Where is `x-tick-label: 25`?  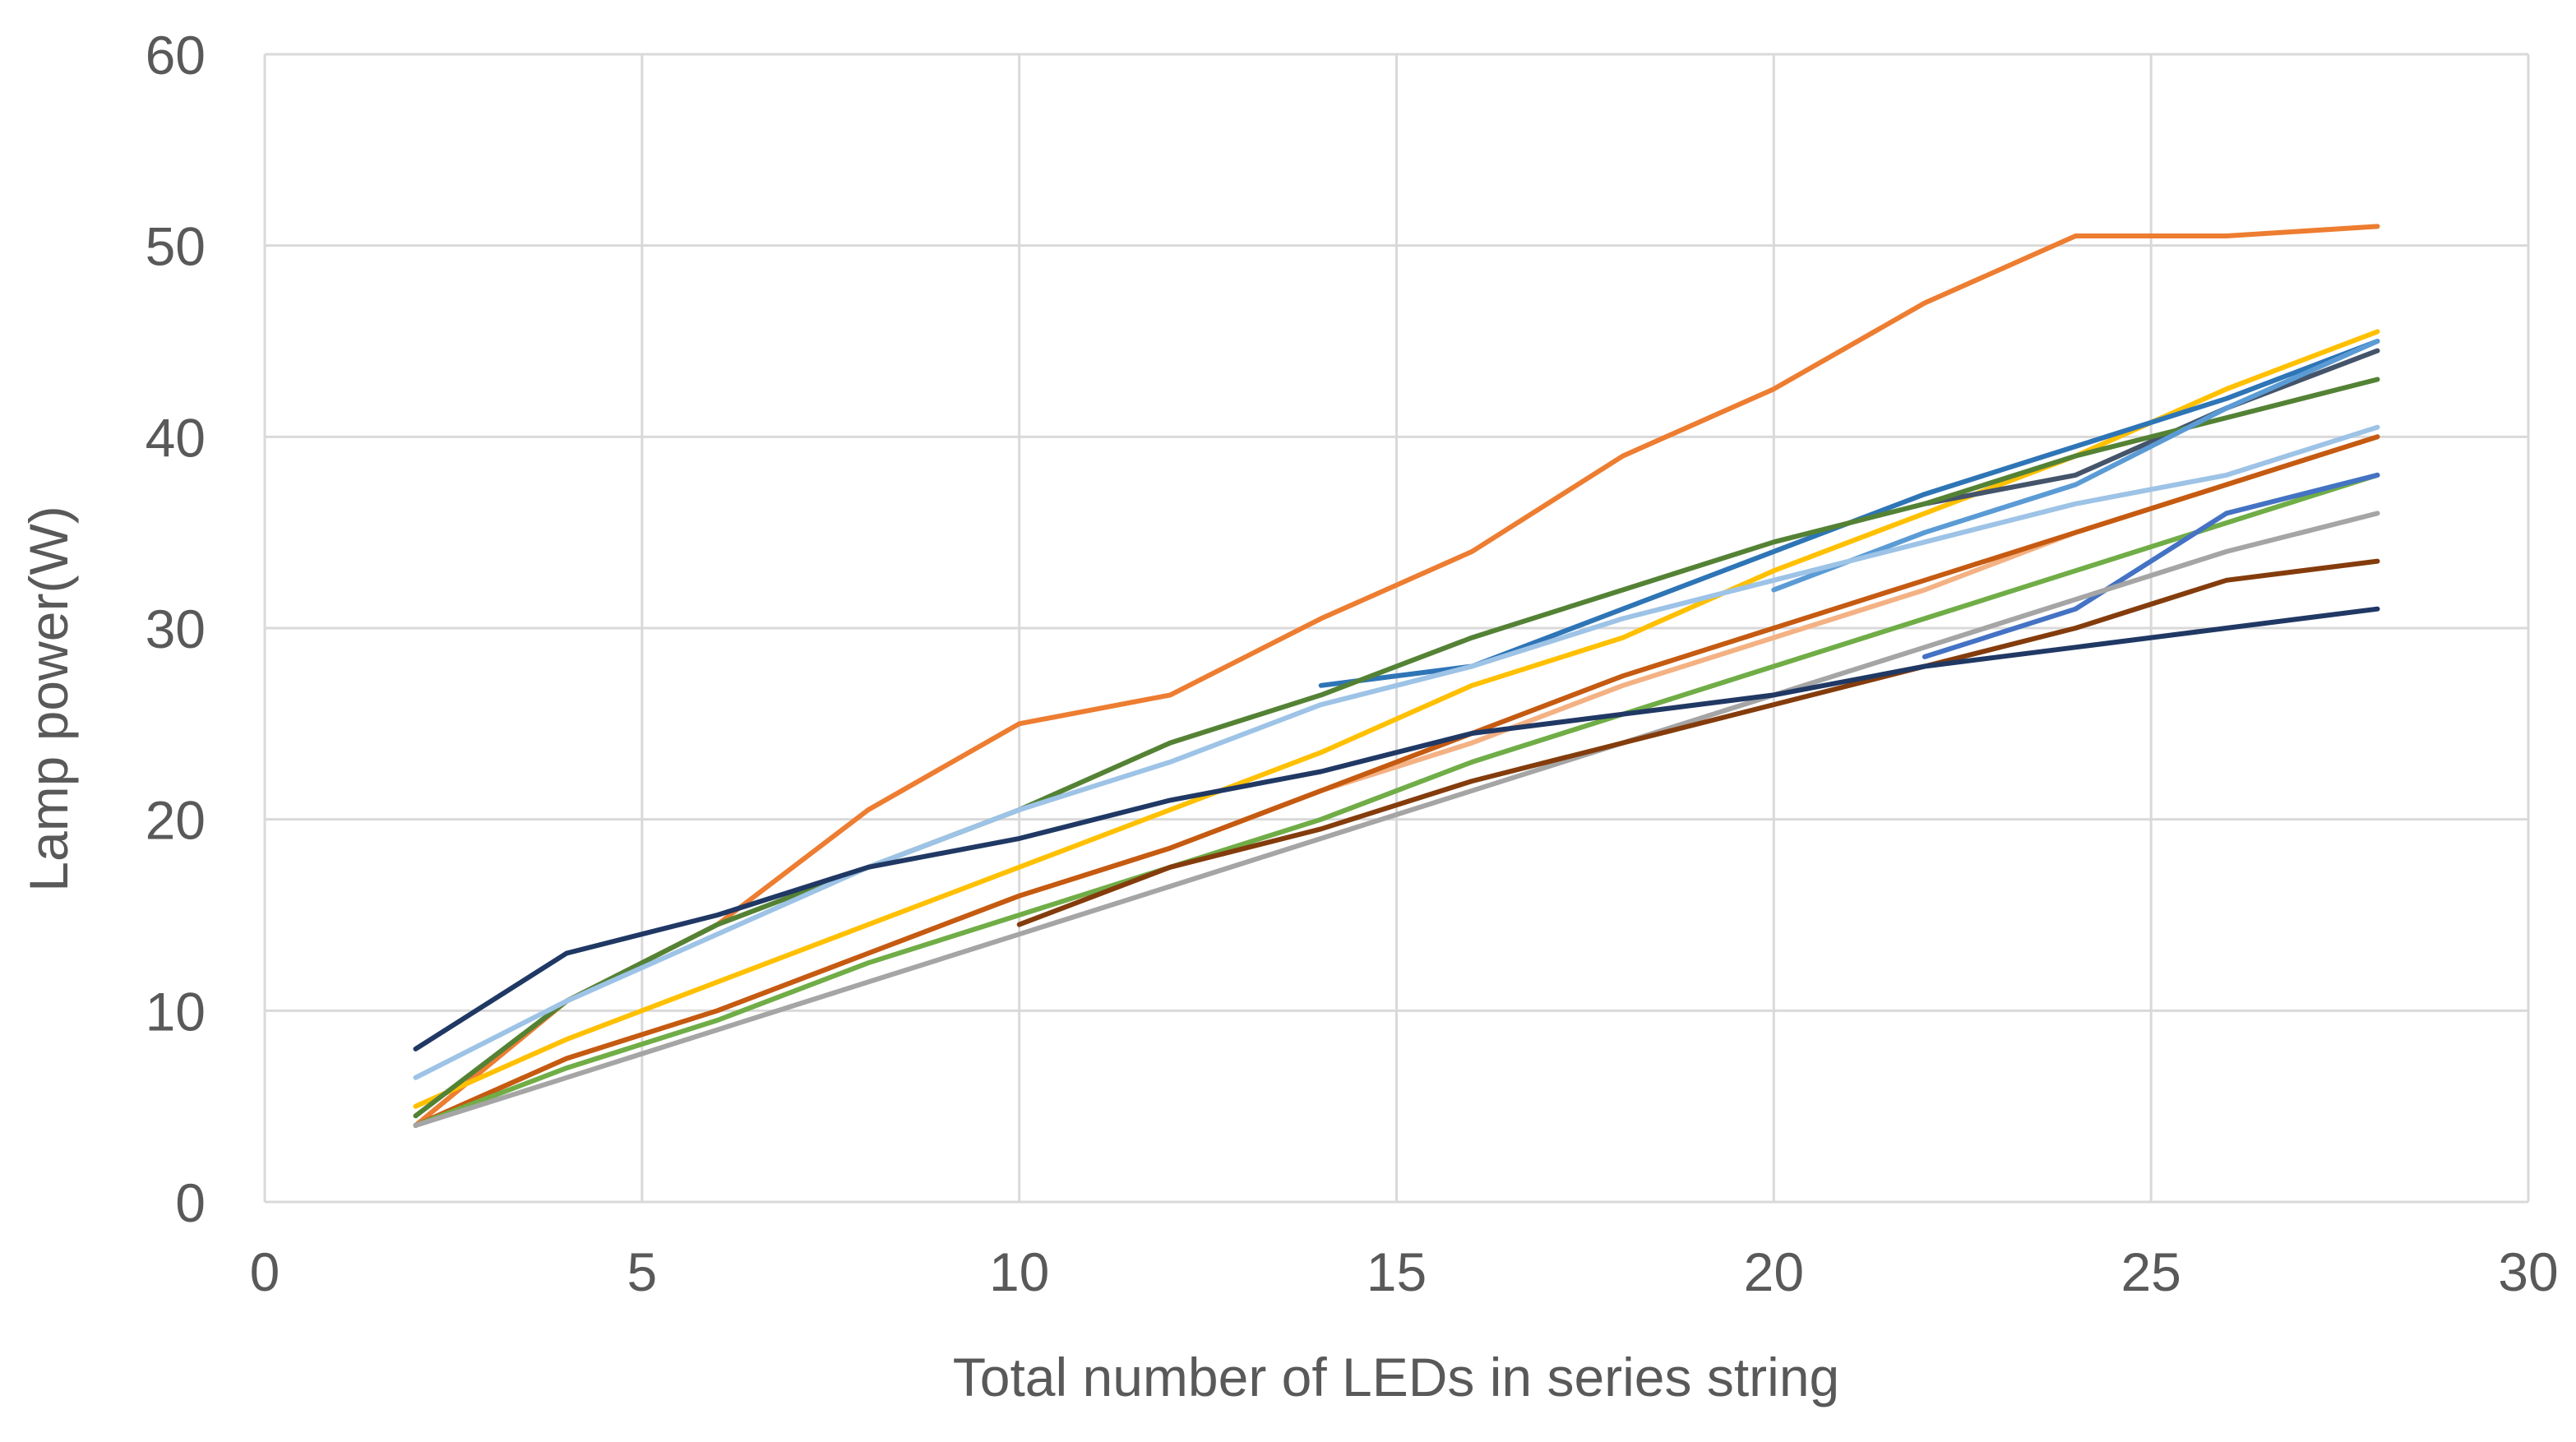 x-tick-label: 25 is located at coordinates (2150, 1271).